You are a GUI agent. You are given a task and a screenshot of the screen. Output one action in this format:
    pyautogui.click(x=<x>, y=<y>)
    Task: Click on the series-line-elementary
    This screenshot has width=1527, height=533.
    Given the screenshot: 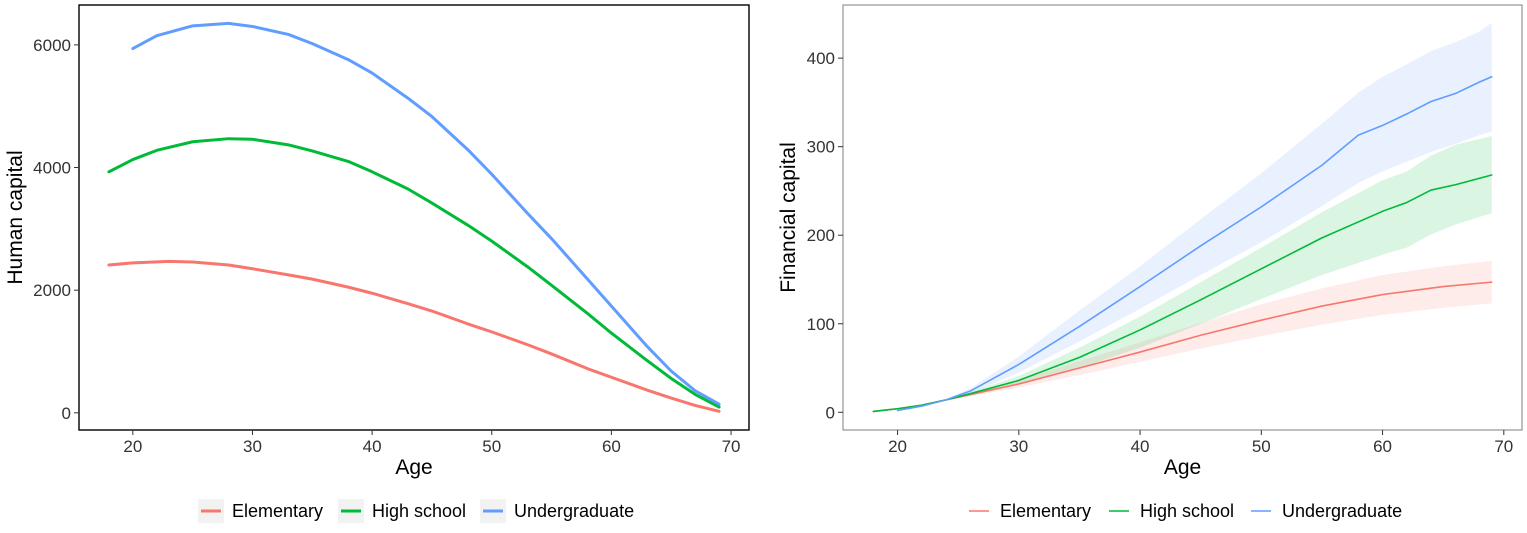 What is the action you would take?
    pyautogui.click(x=414, y=336)
    